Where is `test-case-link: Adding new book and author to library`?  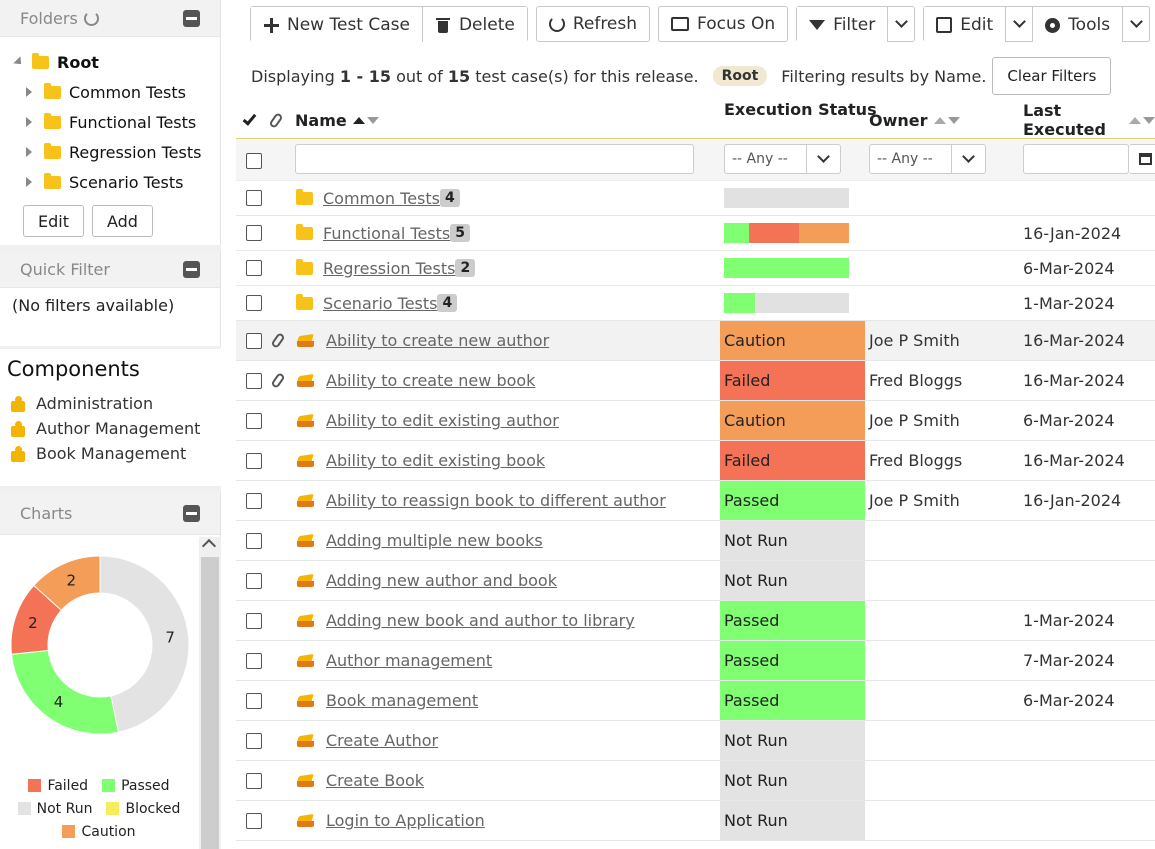
test-case-link: Adding new book and author to library is located at coordinates (480, 620).